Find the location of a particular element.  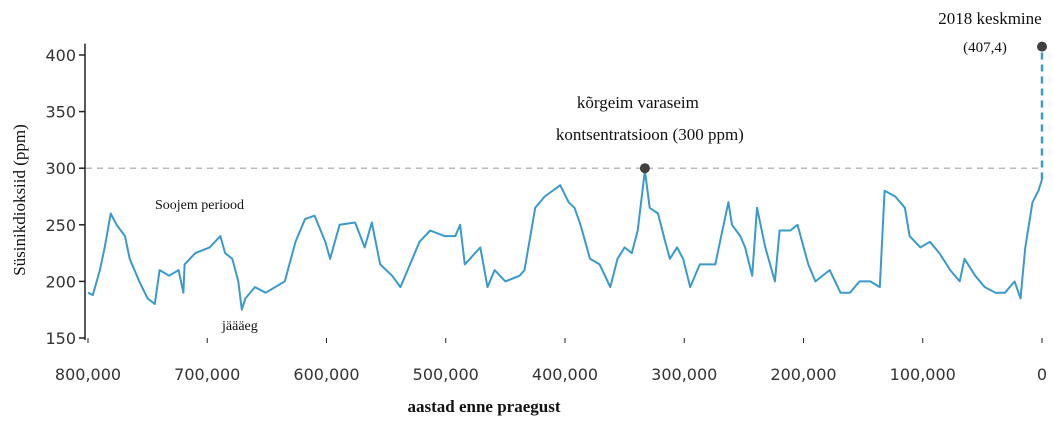

y-axis-label: Süsinikdioksiid (ppm) is located at coordinates (19, 200).